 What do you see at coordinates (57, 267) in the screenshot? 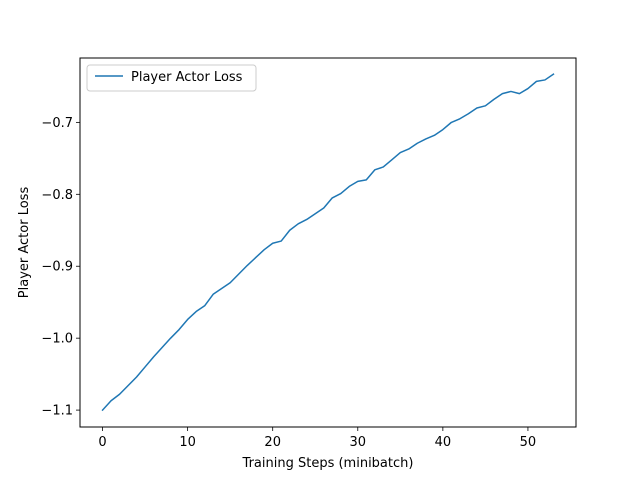
I see `y-tick-label: −0.9` at bounding box center [57, 267].